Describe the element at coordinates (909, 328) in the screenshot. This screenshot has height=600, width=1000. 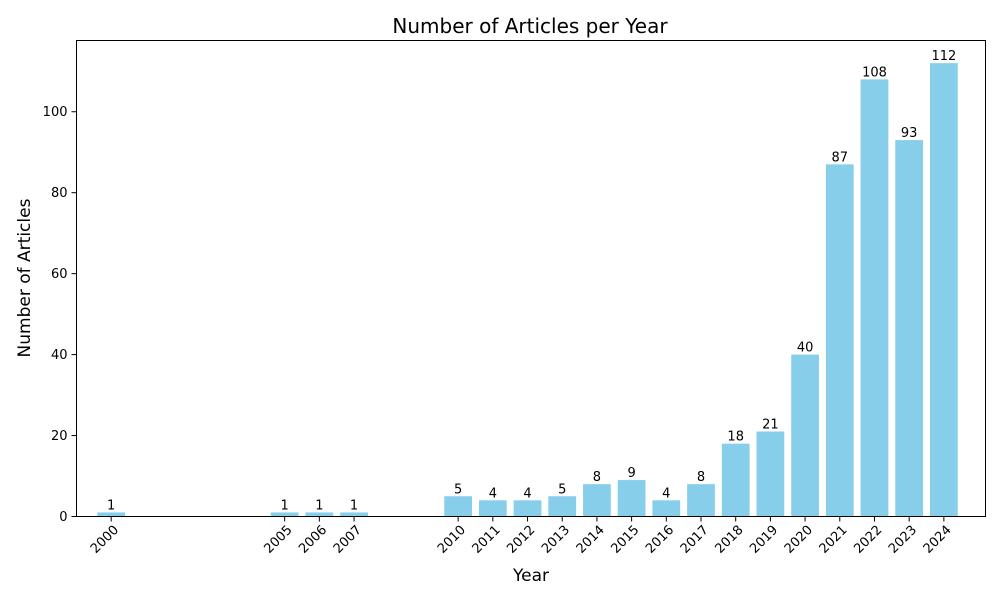
I see `bar-2023` at that location.